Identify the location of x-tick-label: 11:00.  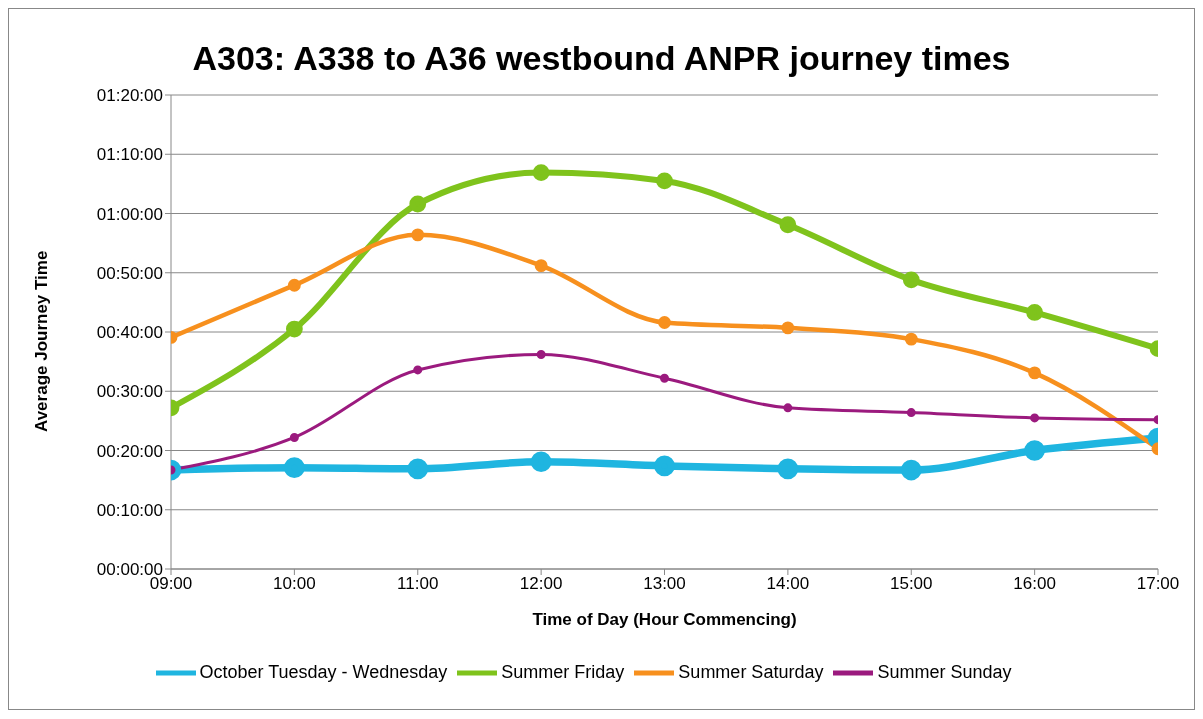
(418, 584).